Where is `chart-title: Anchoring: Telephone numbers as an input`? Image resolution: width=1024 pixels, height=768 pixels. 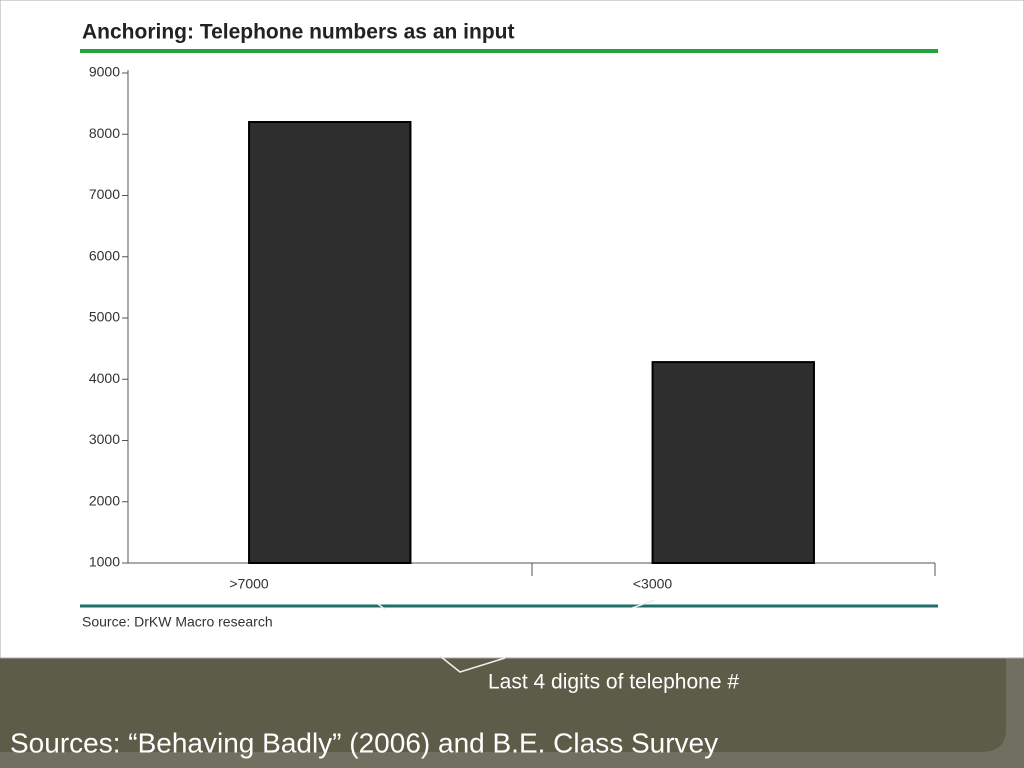
chart-title: Anchoring: Telephone numbers as an input is located at coordinates (298, 32).